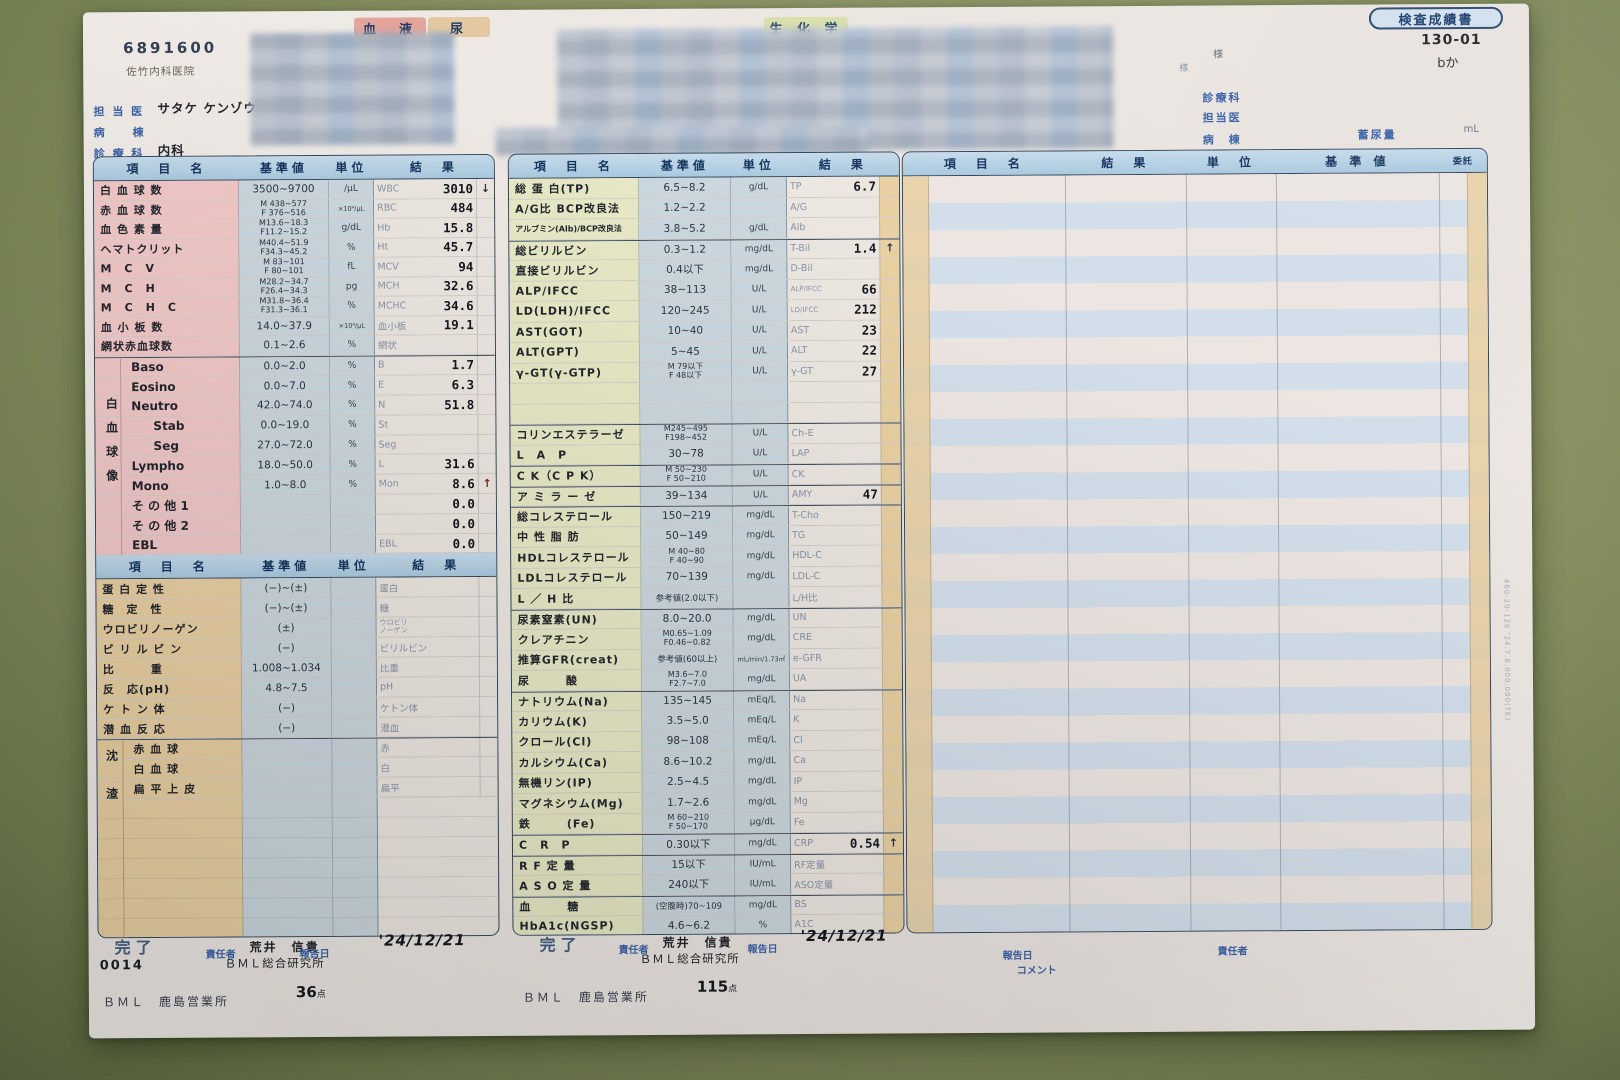  Describe the element at coordinates (689, 864) in the screenshot. I see `reference-range-cell: 15以下` at that location.